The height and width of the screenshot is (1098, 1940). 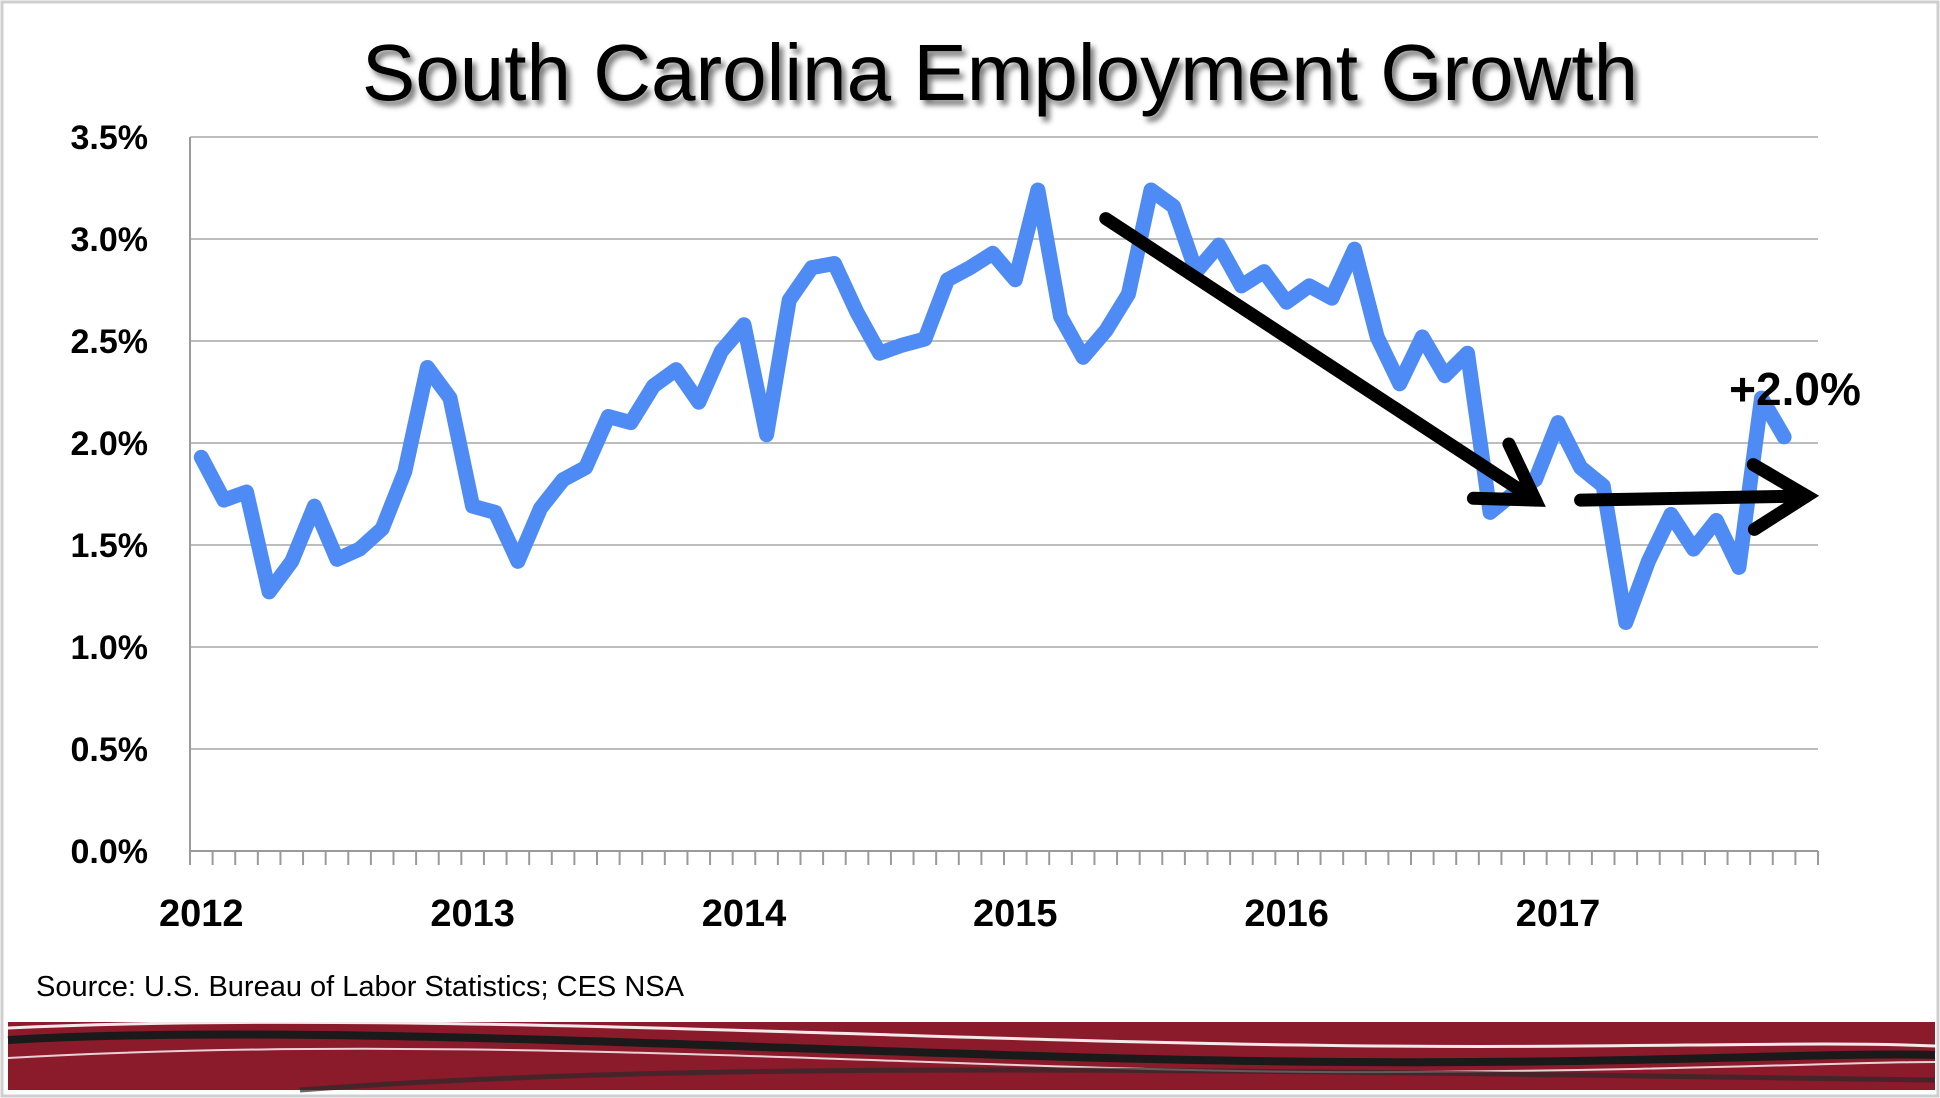 I want to click on x-tick-label: 2015, so click(x=1015, y=914).